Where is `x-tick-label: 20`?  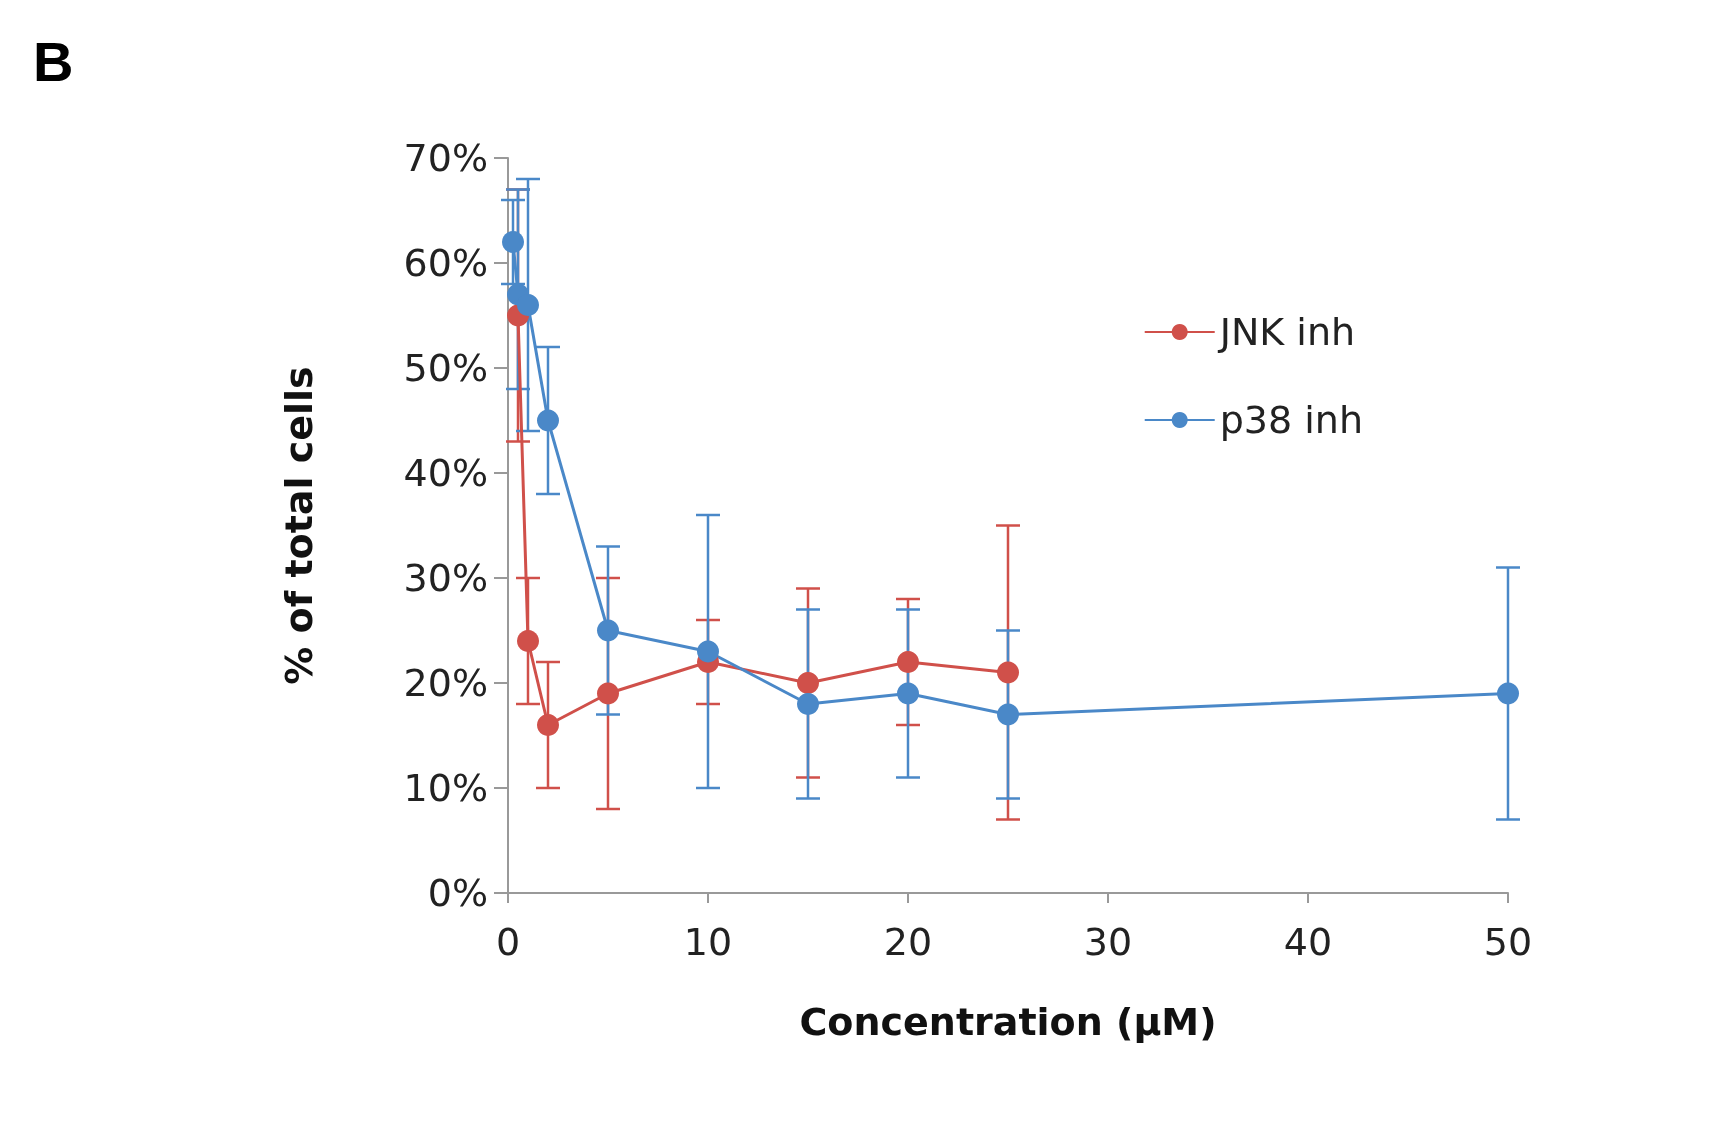
x-tick-label: 20 is located at coordinates (908, 942).